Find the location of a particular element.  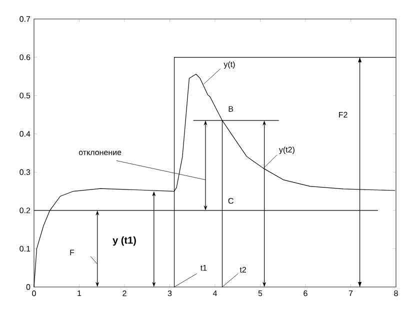

x-tick-label: 4 is located at coordinates (214, 293).